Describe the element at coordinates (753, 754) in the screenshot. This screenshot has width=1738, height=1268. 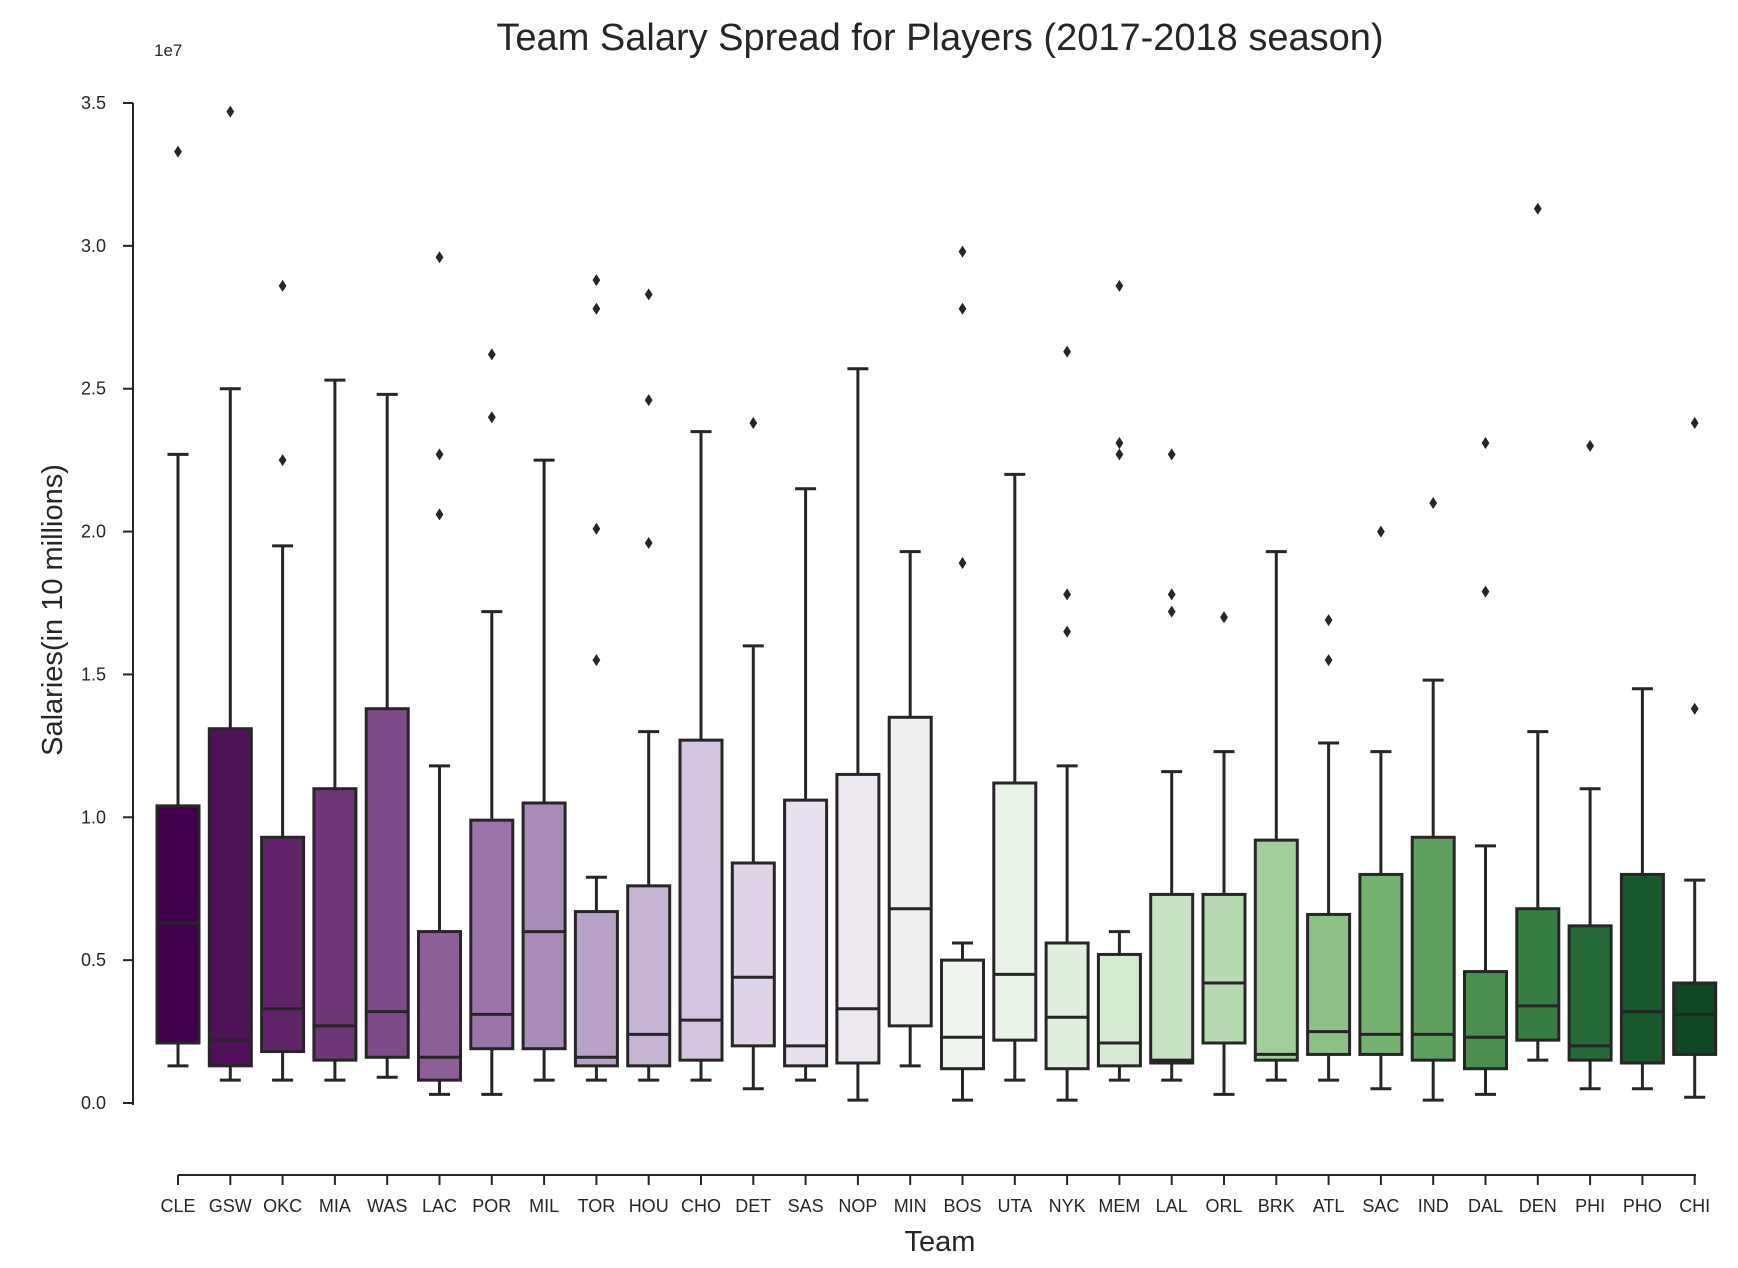
I see `box-det` at that location.